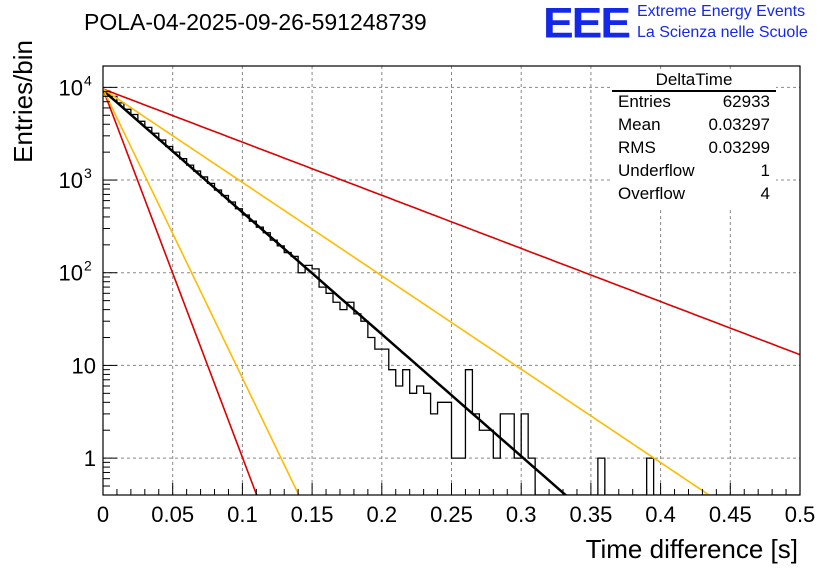 The width and height of the screenshot is (836, 572). Describe the element at coordinates (639, 124) in the screenshot. I see `stats-label: Mean` at that location.